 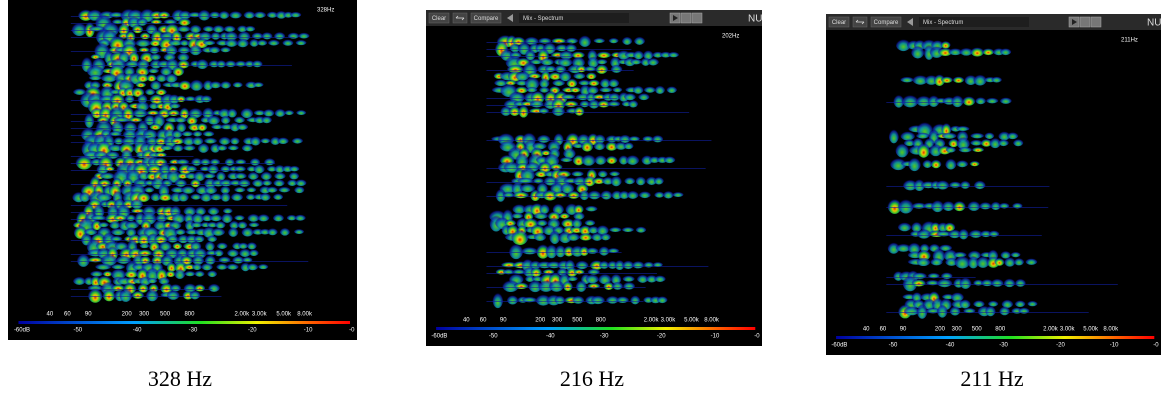 I want to click on back-arrow, so click(x=910, y=22).